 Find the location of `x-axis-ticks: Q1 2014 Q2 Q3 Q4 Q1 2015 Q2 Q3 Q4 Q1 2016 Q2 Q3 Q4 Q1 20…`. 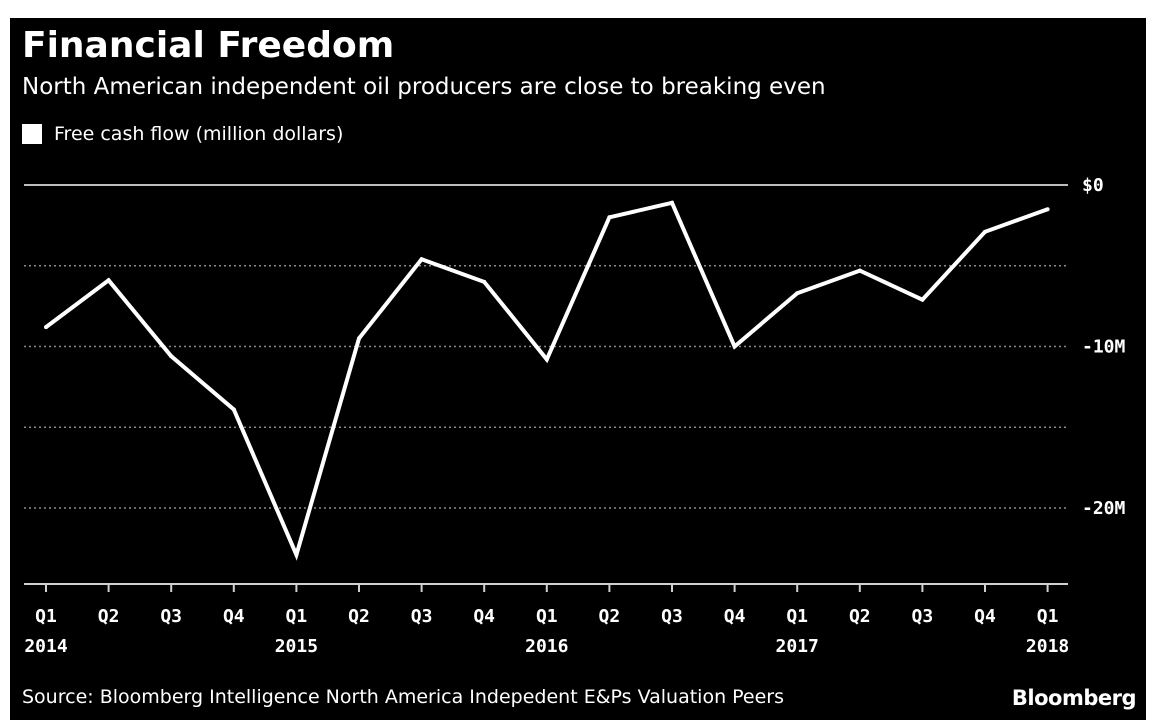

x-axis-ticks: Q1 2014 Q2 Q3 Q4 Q1 2015 Q2 Q3 Q4 Q1 2016 Q2 Q3 Q4 Q1 20… is located at coordinates (546, 620).